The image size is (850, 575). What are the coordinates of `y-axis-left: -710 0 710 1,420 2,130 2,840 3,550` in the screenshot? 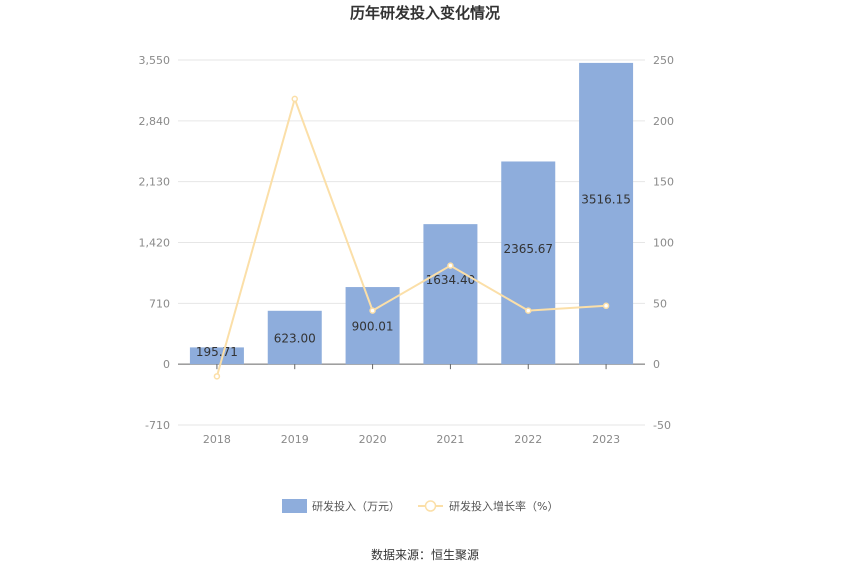 It's located at (155, 243).